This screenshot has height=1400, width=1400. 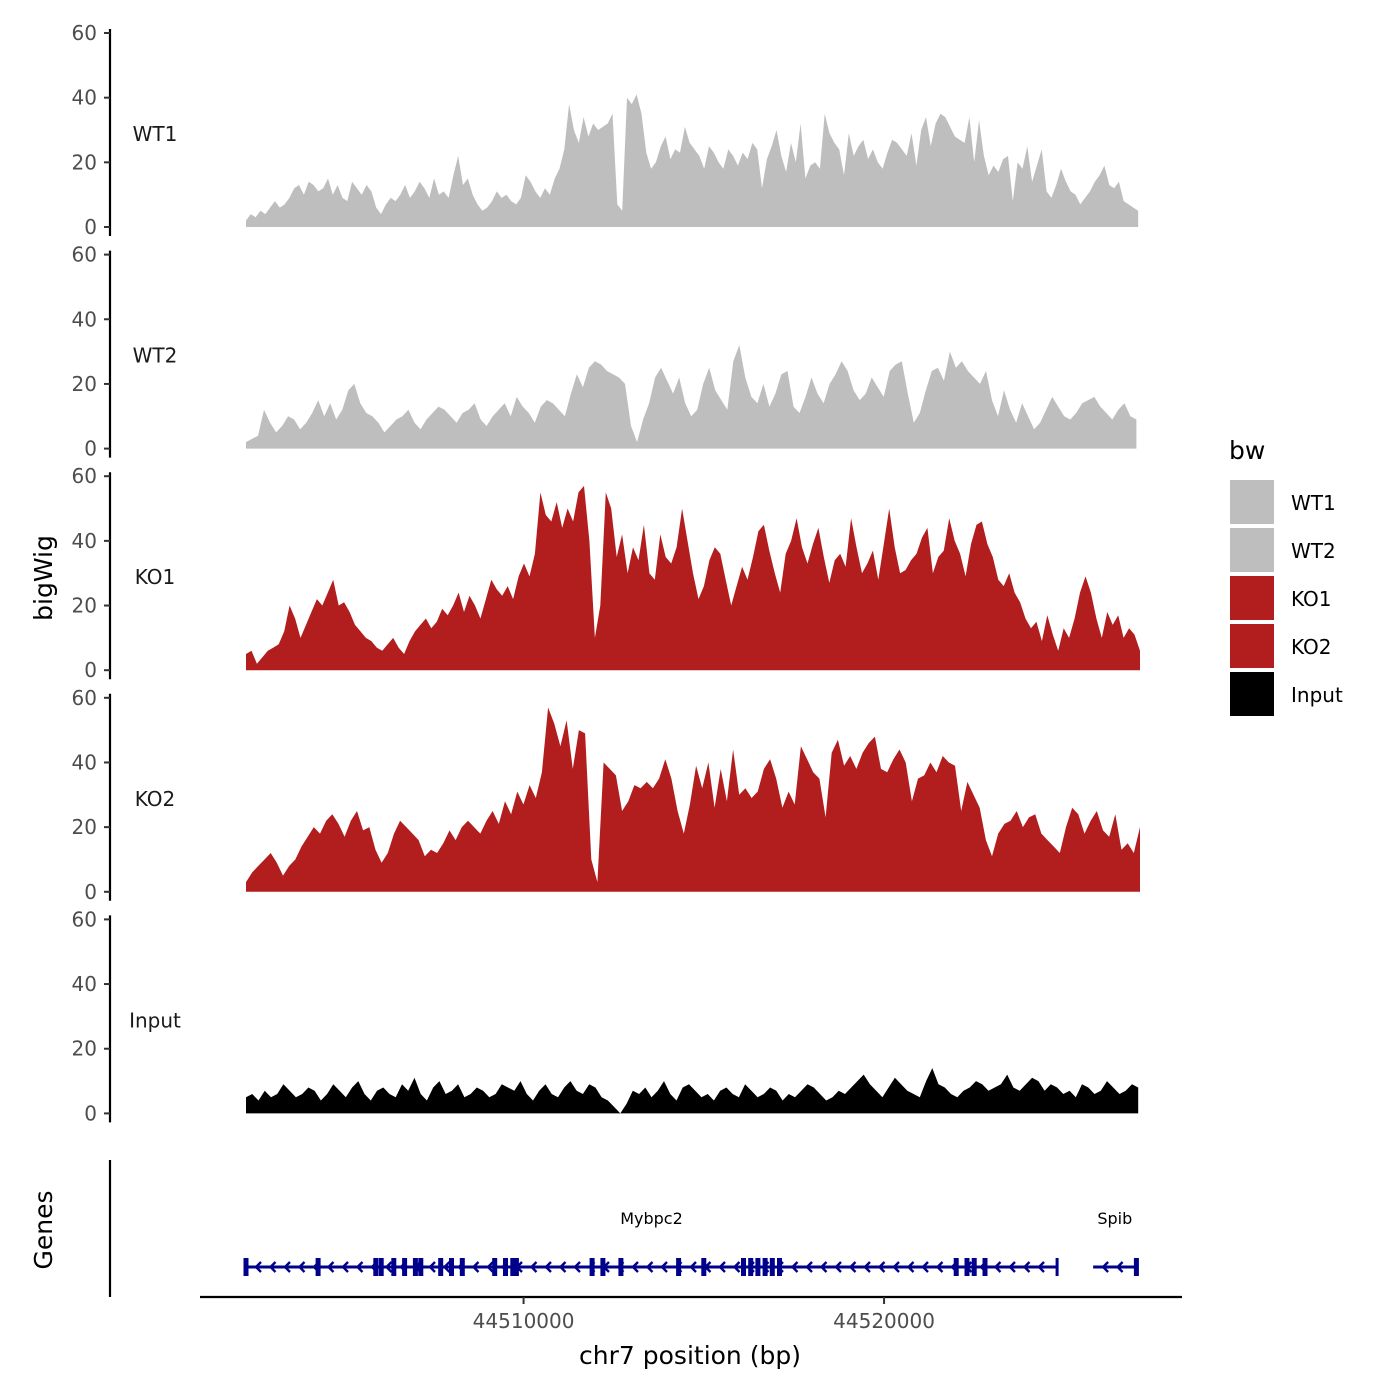 I want to click on track-label-input: Input, so click(x=155, y=1020).